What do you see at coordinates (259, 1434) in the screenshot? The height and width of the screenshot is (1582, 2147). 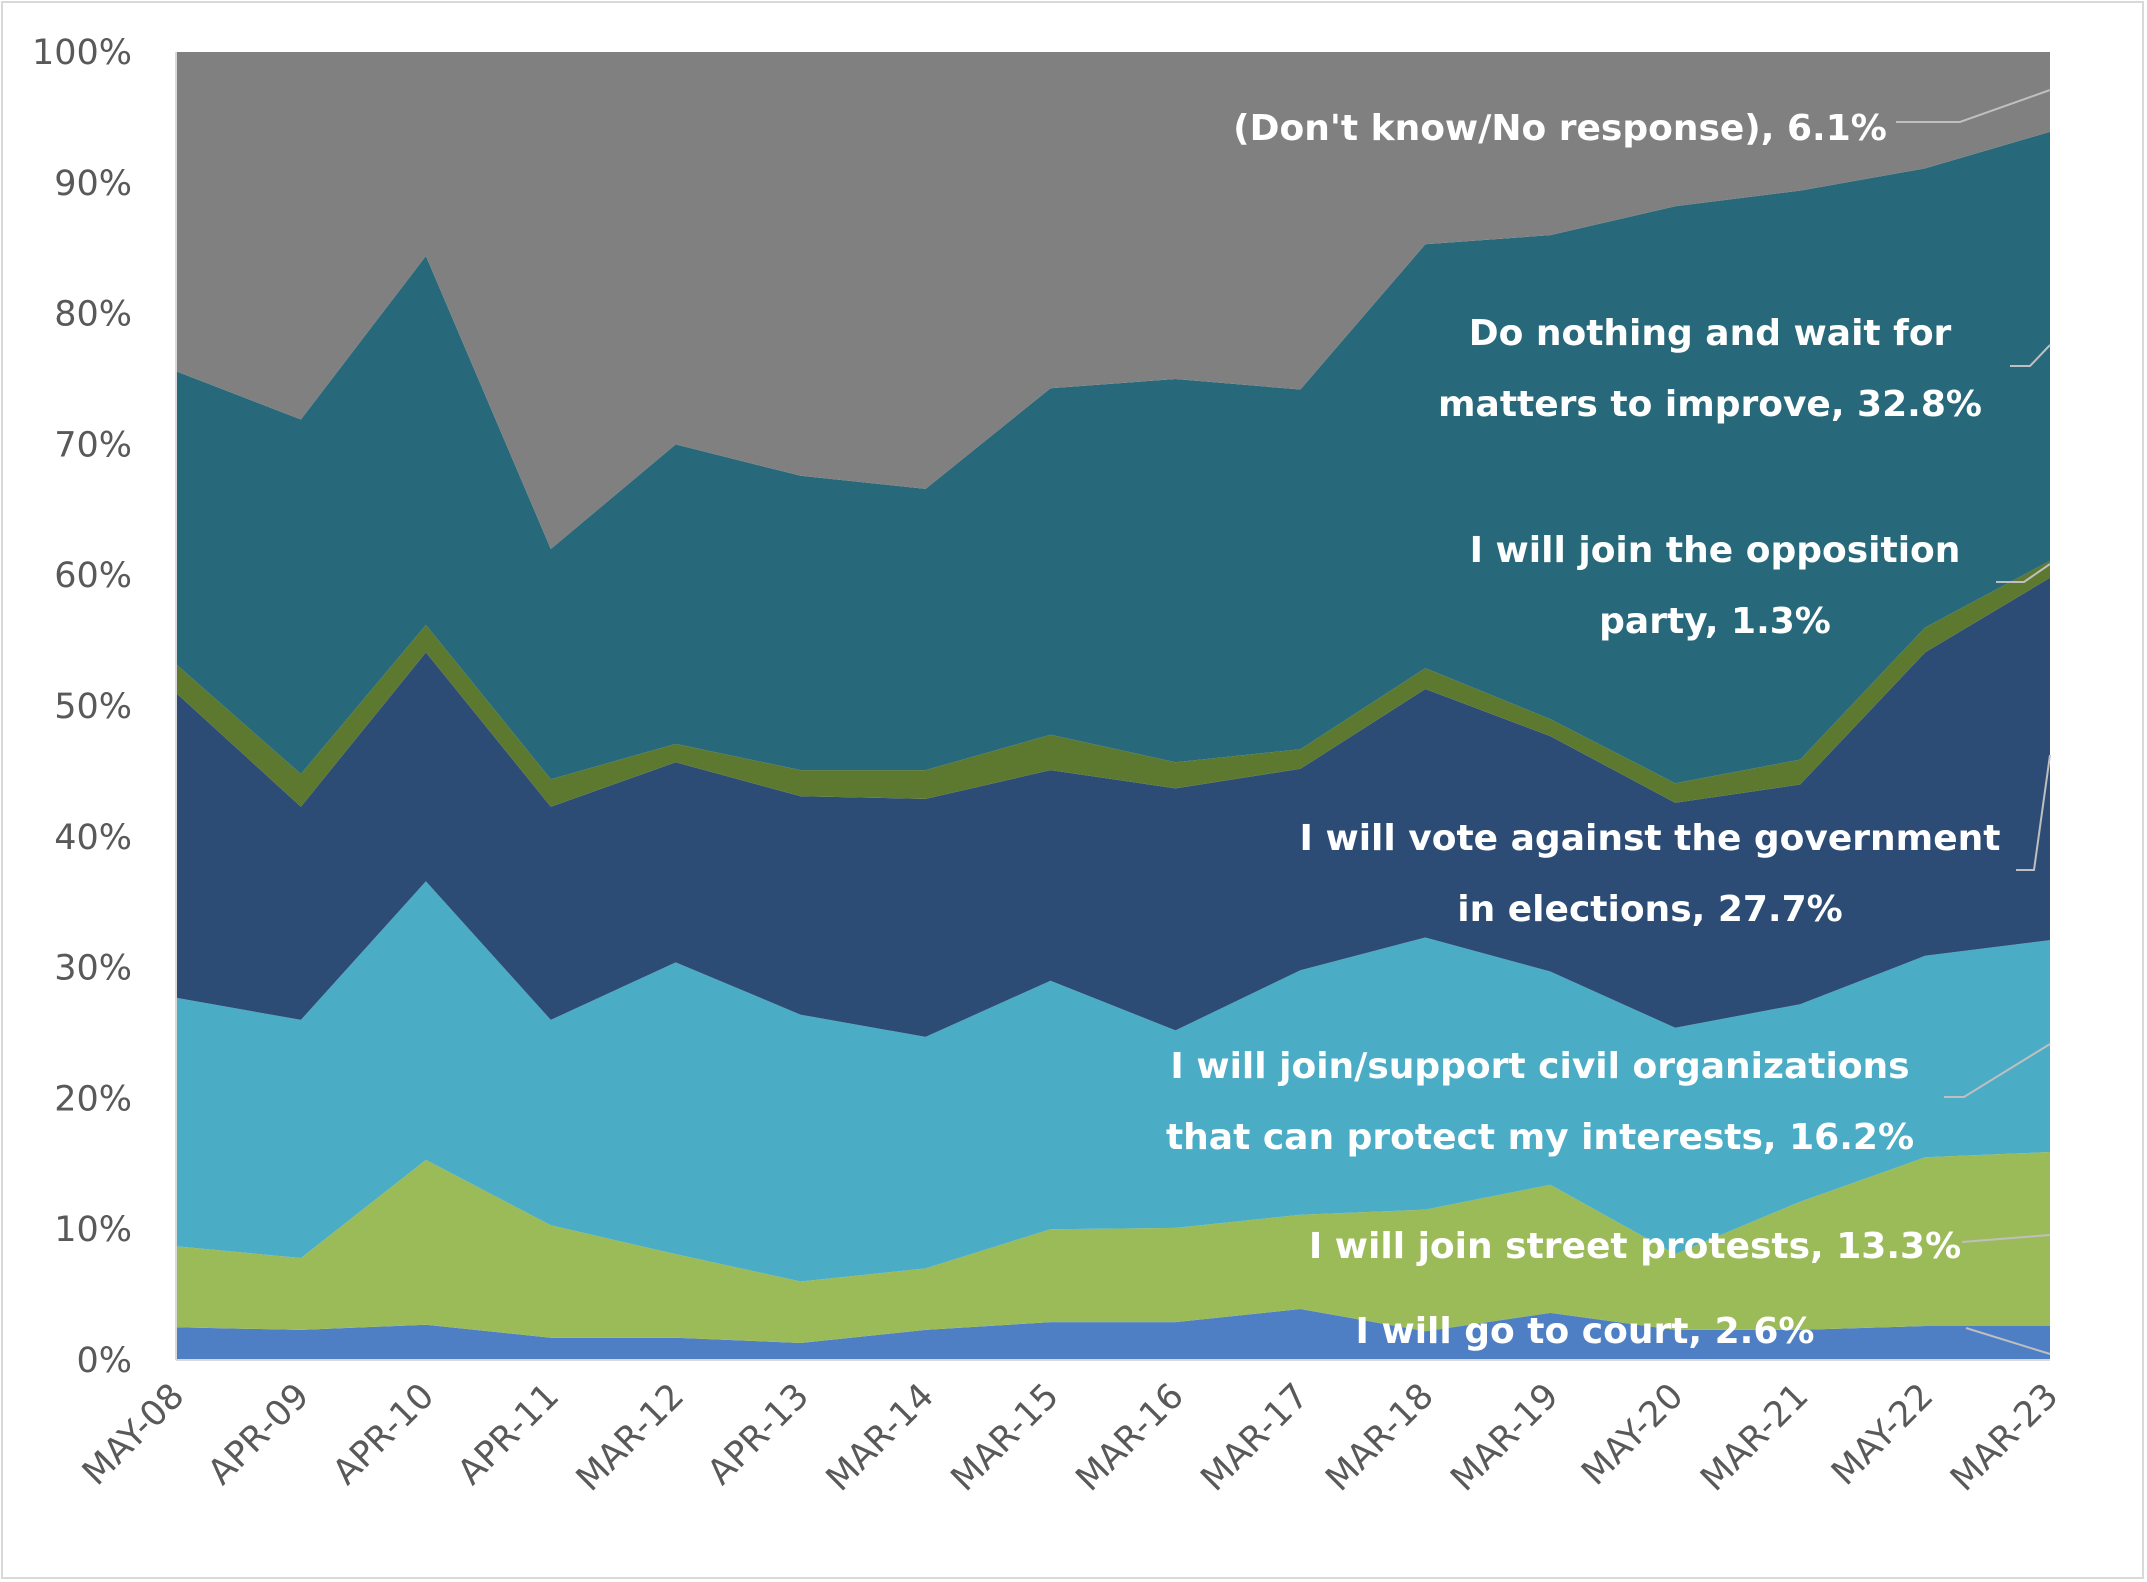 I see `x-tick-label: APR-09` at bounding box center [259, 1434].